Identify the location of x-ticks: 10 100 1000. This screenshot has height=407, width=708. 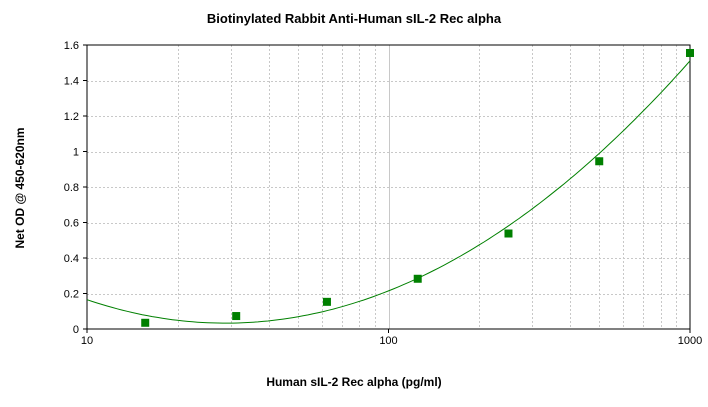
(391, 338).